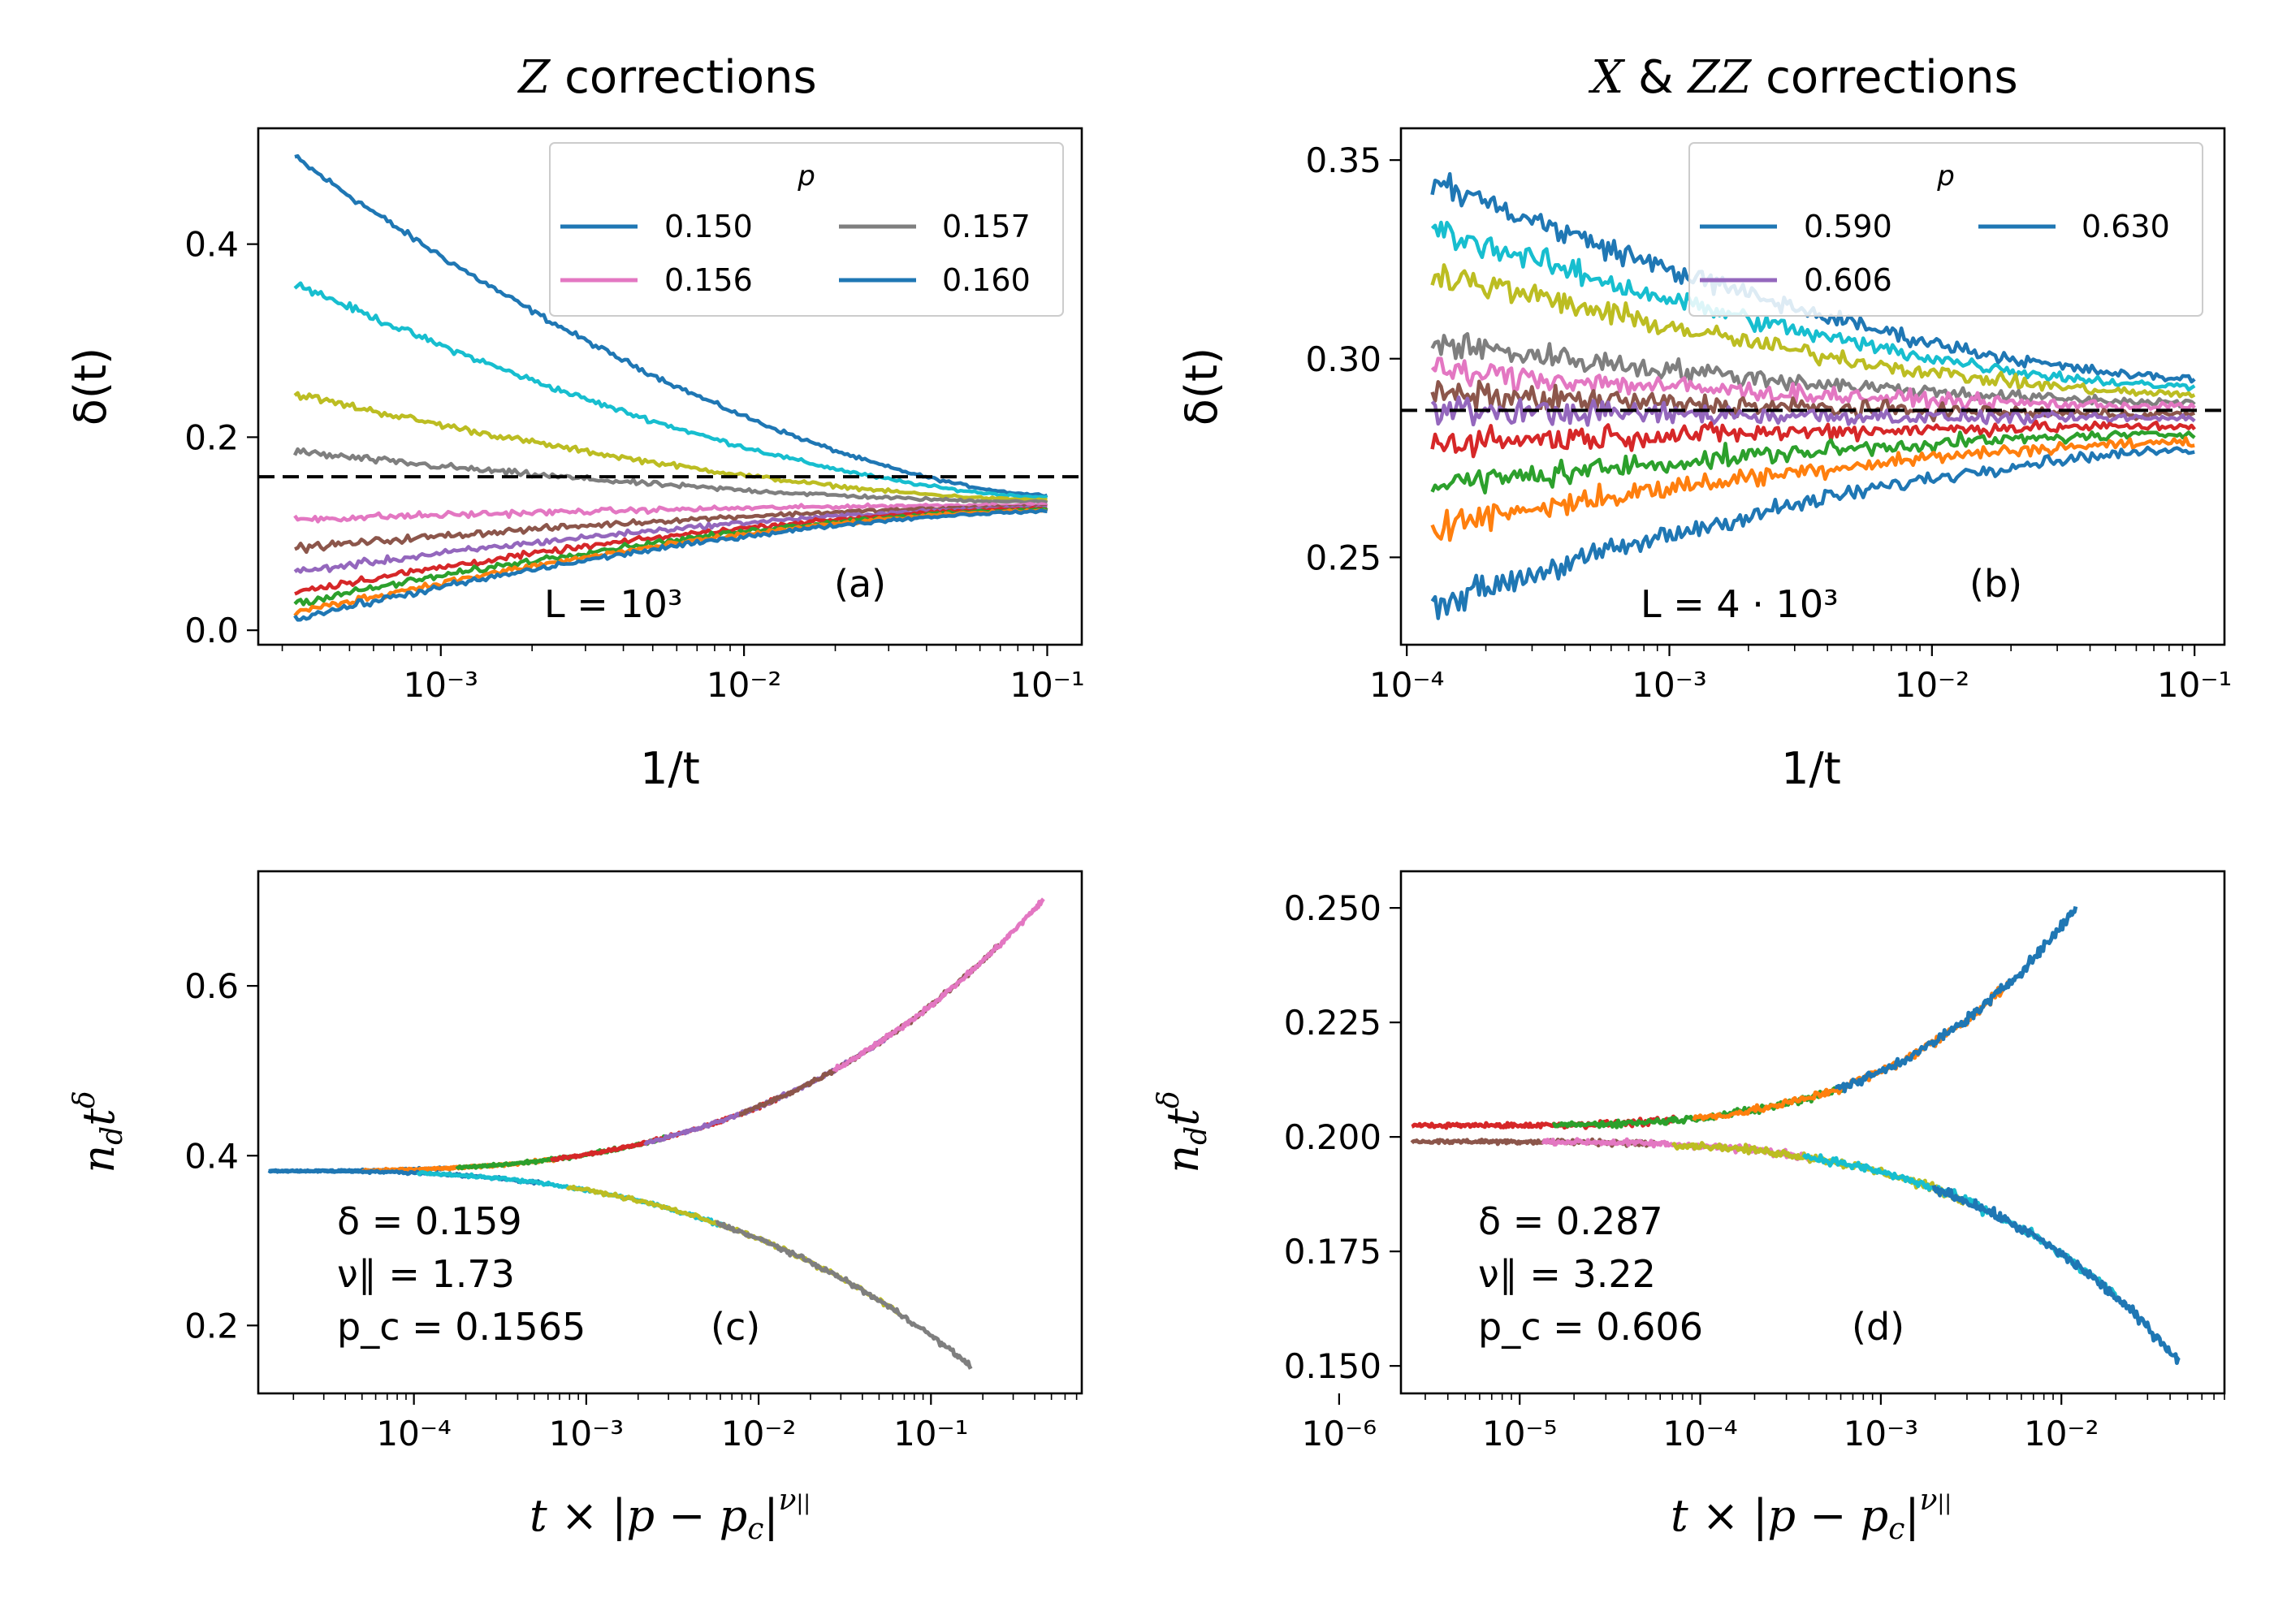  Describe the element at coordinates (211, 1325) in the screenshot. I see `panel-c-ytick-label-0: 0.2` at that location.